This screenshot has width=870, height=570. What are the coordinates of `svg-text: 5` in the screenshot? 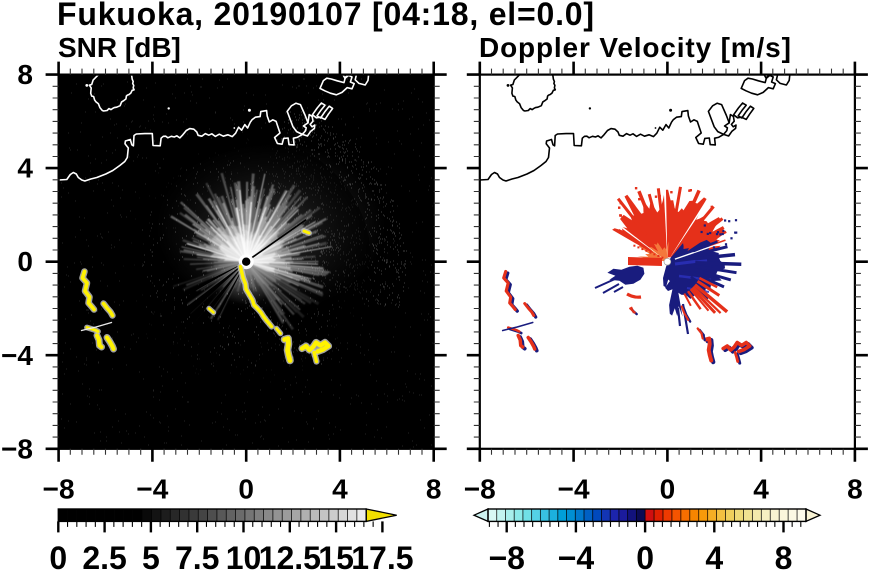 It's located at (151, 555).